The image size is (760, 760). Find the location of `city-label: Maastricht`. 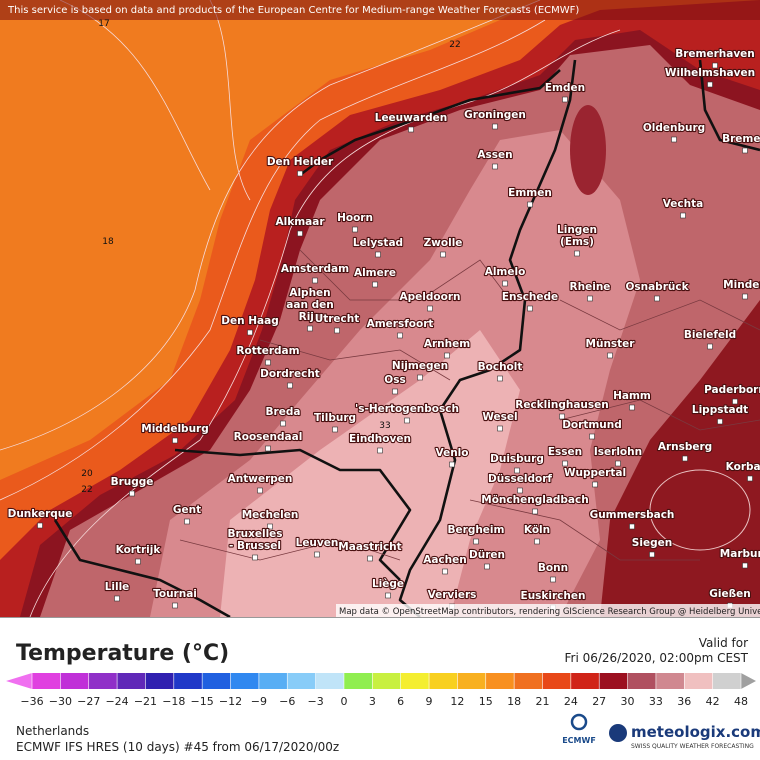

city-label: Maastricht is located at coordinates (369, 547).